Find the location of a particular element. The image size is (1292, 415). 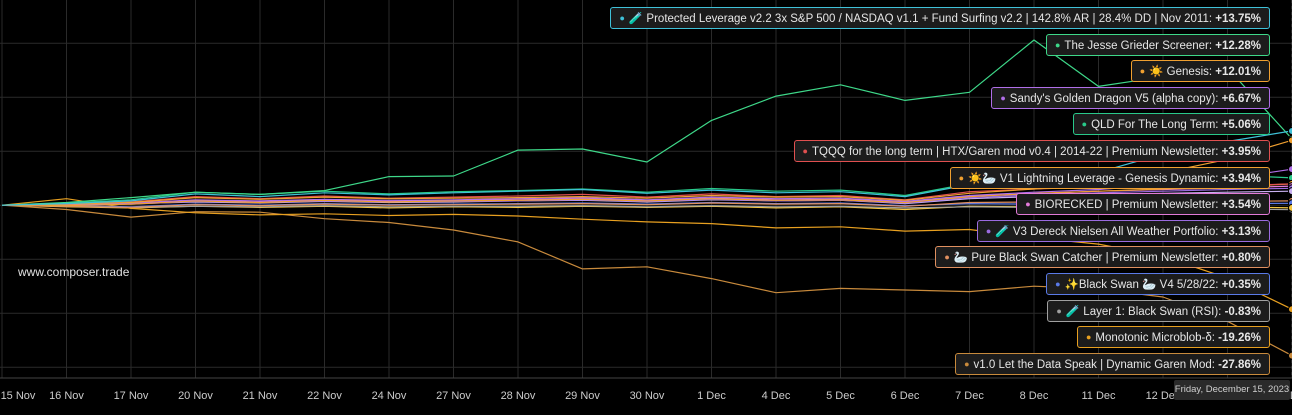

series-end-markers is located at coordinates (1290, 243).